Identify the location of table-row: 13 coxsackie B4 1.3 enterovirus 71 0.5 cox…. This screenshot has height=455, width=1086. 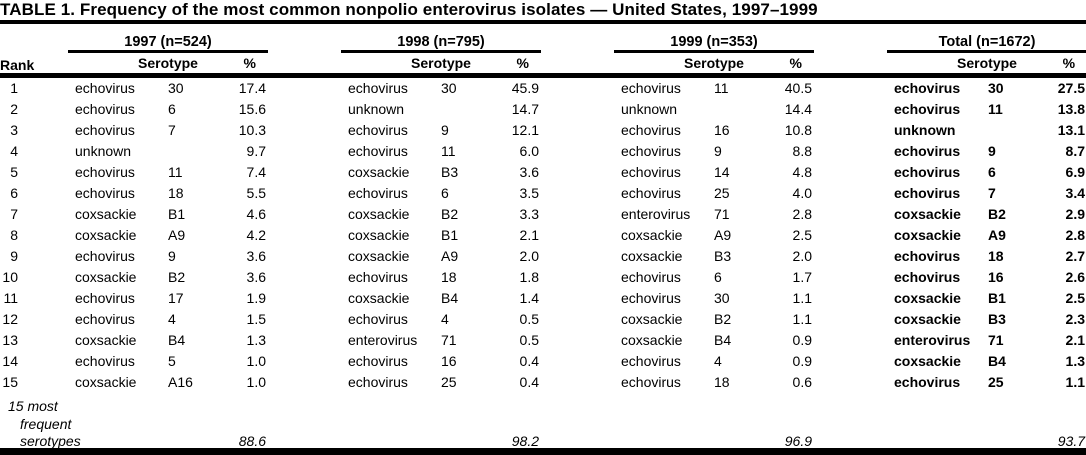
(543, 340).